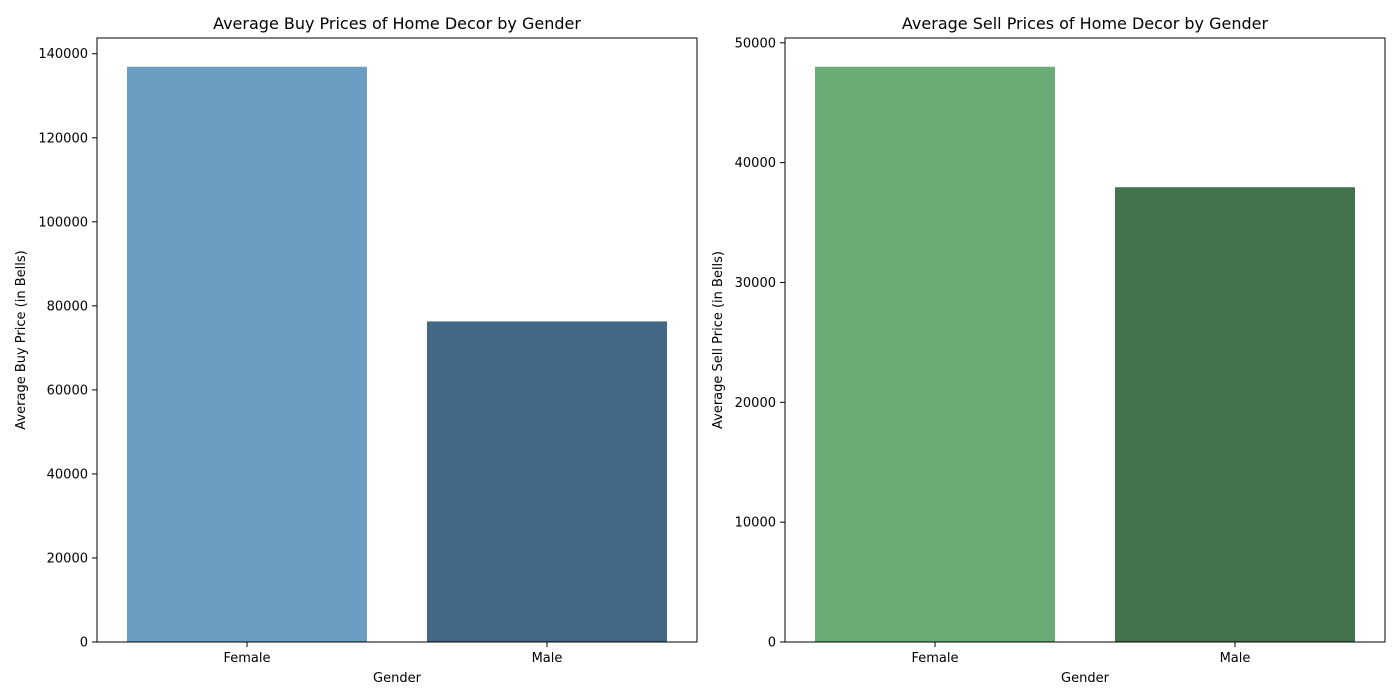 Image resolution: width=1400 pixels, height=700 pixels. I want to click on y-tick-label: 140000, so click(63, 54).